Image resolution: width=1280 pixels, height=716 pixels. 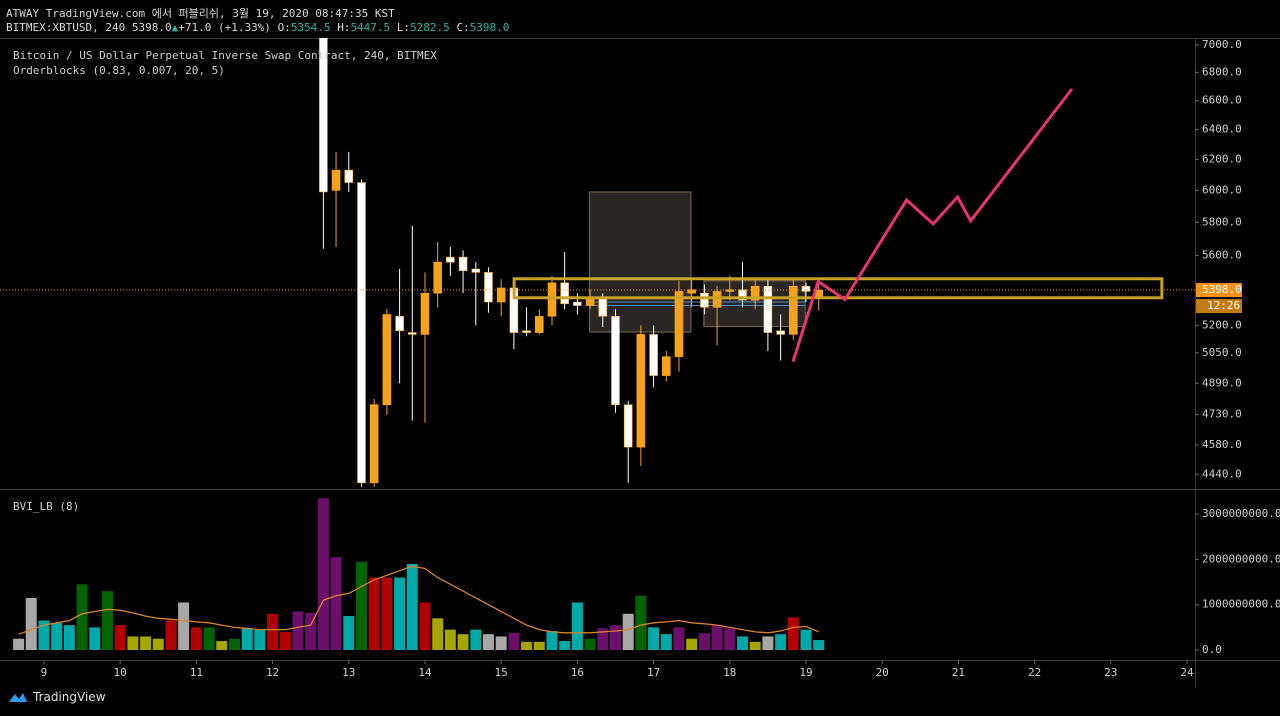 What do you see at coordinates (196, 672) in the screenshot?
I see `time-tick-label: 11` at bounding box center [196, 672].